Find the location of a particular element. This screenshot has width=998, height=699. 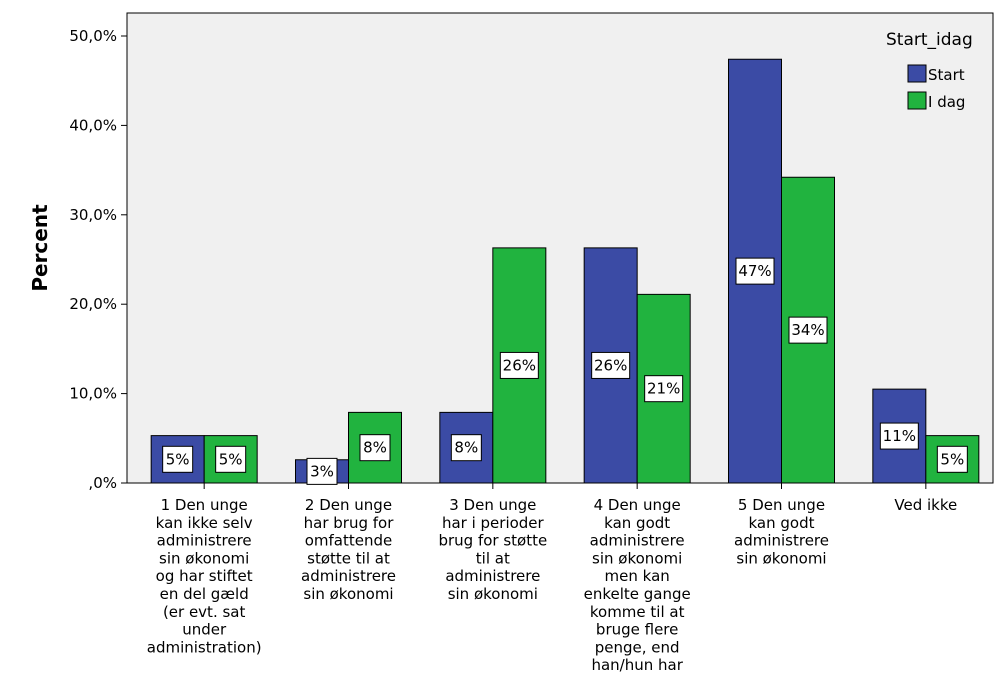

y-tick-label: ,0% is located at coordinates (102, 483).